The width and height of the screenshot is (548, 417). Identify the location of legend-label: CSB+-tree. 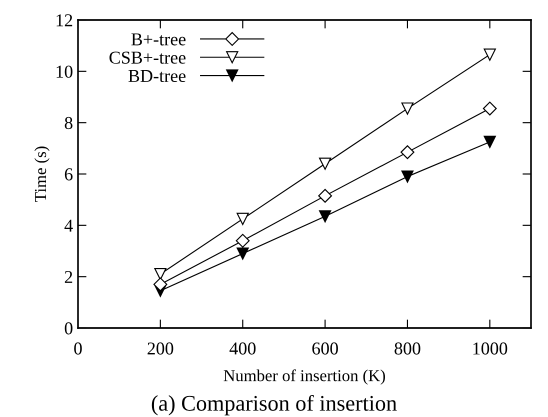
(148, 58).